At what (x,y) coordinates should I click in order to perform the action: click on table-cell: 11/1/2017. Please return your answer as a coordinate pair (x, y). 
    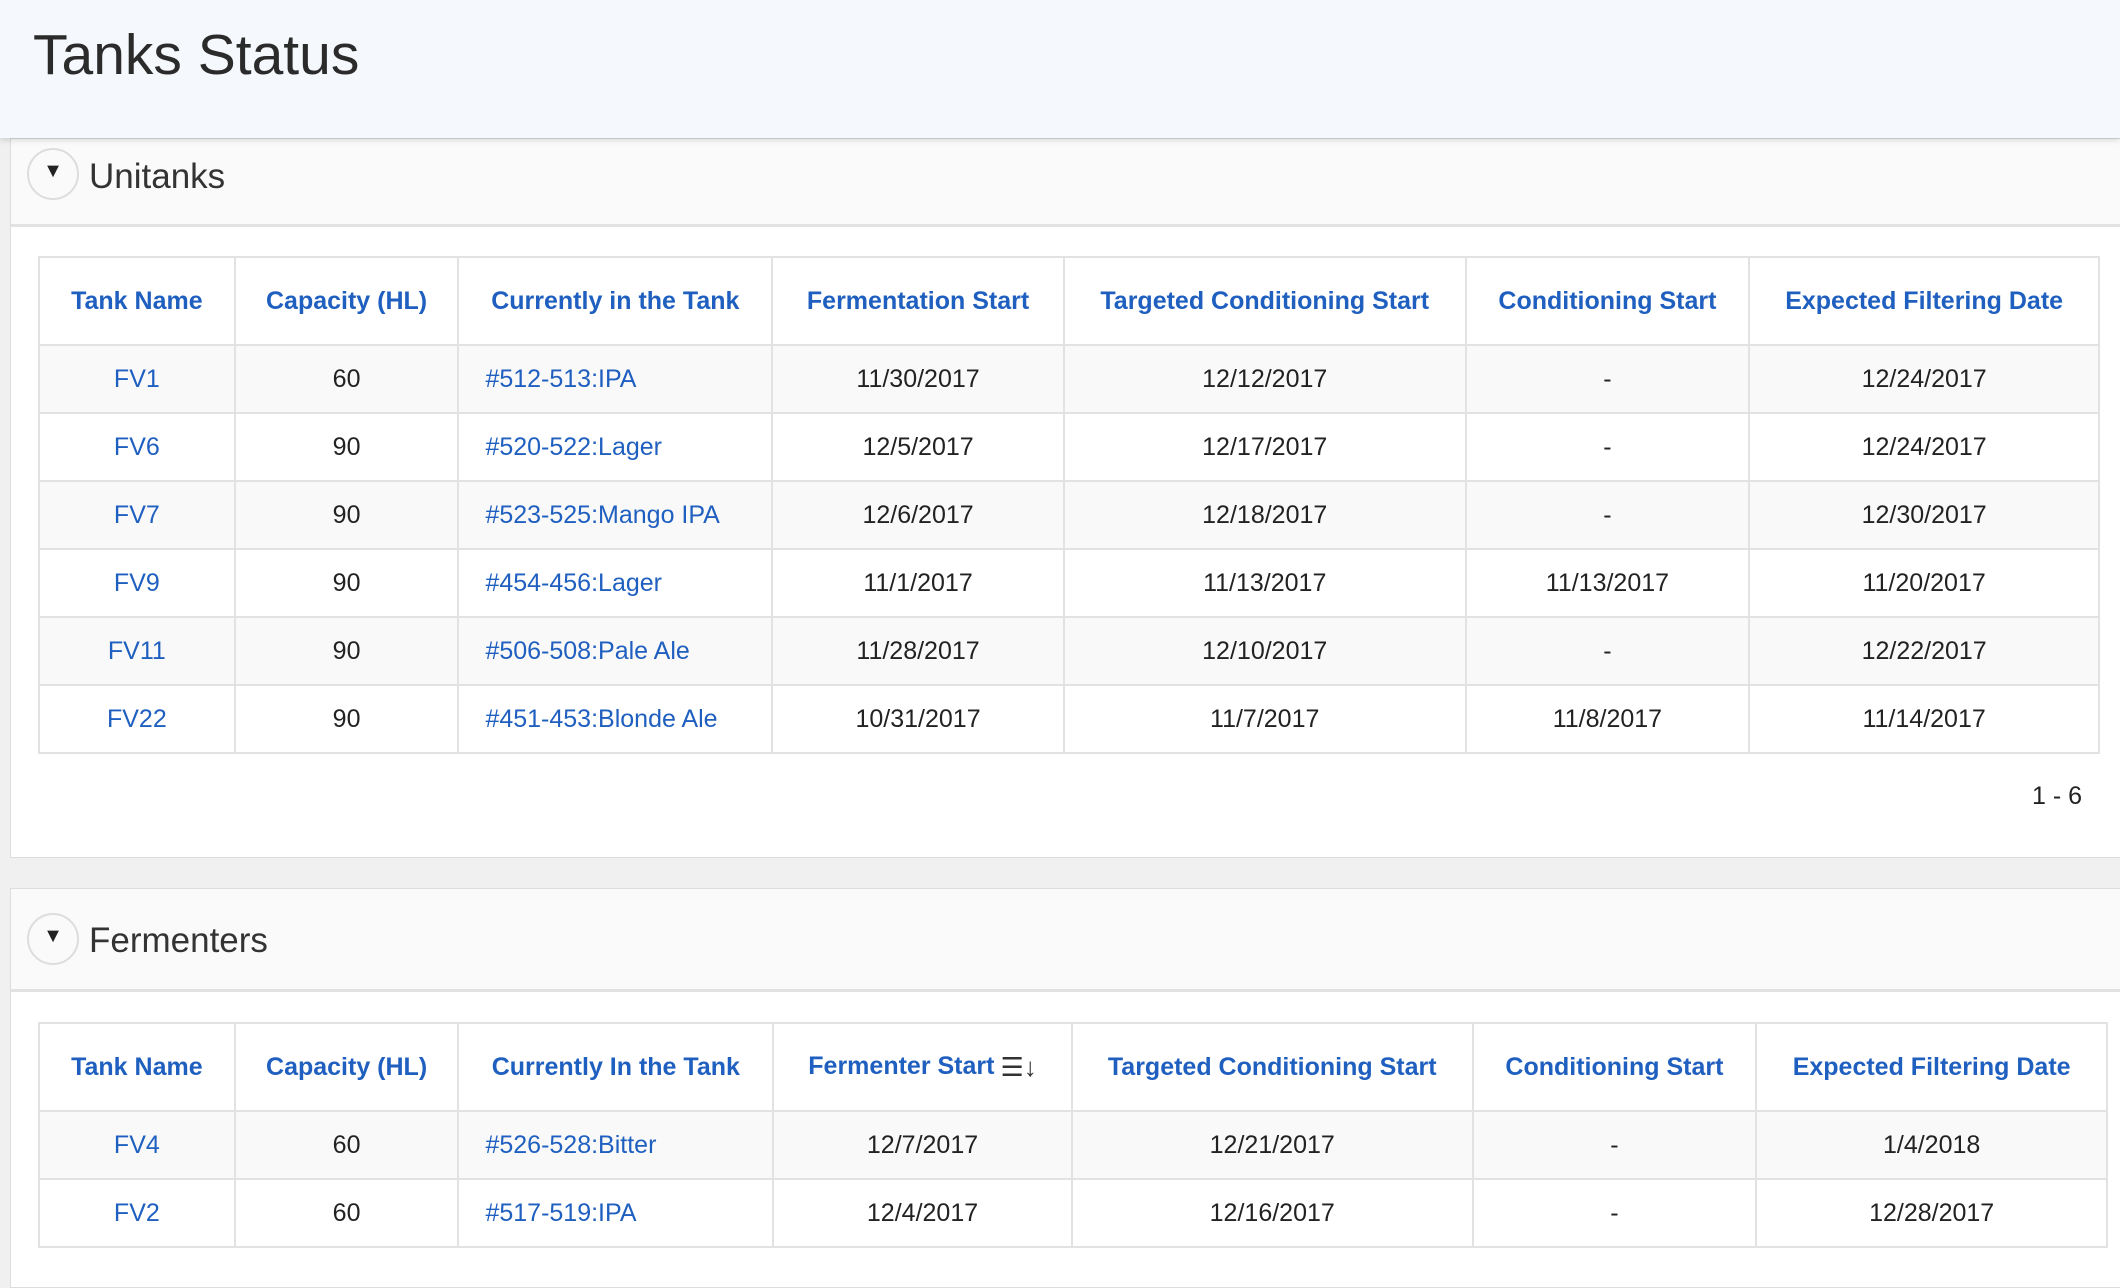
    Looking at the image, I should click on (918, 583).